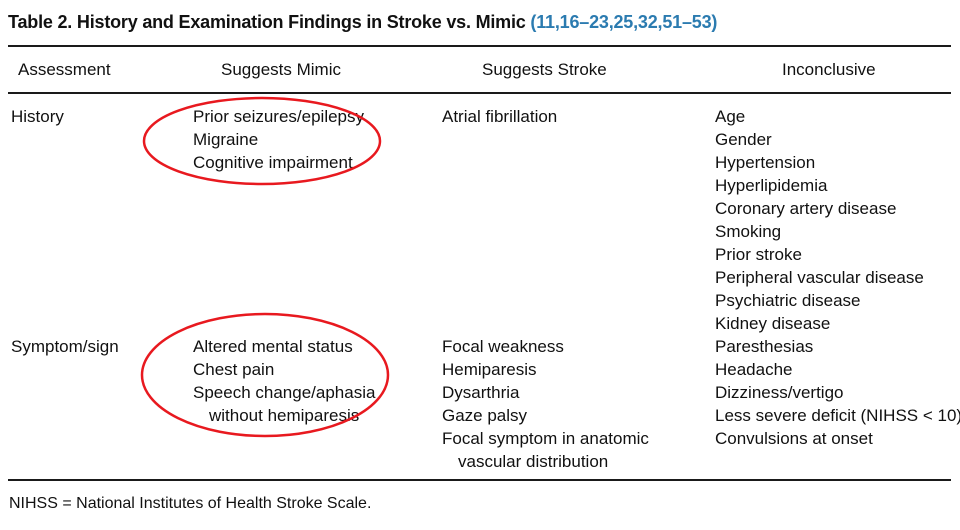 The image size is (960, 530). I want to click on reference-links: (11,16–23,25,32,51–53), so click(624, 22).